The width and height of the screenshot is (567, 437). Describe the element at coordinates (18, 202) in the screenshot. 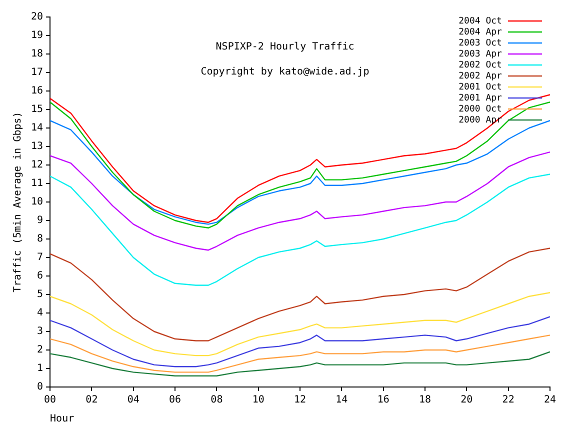

I see `y-axis-title: Traffic (5min Average in Gbps)` at that location.